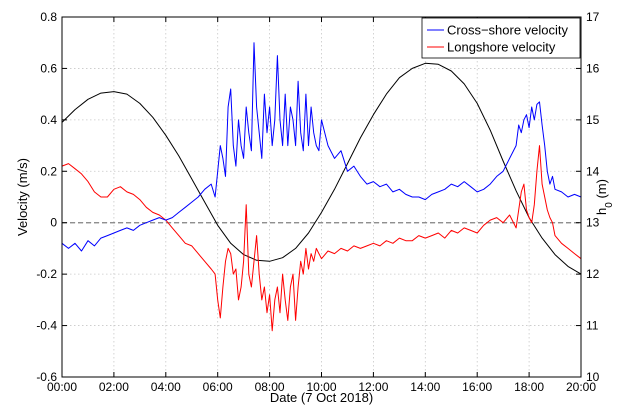 This screenshot has width=619, height=406. I want to click on legend-label-cross-shore: Cross−shore velocity, so click(508, 30).